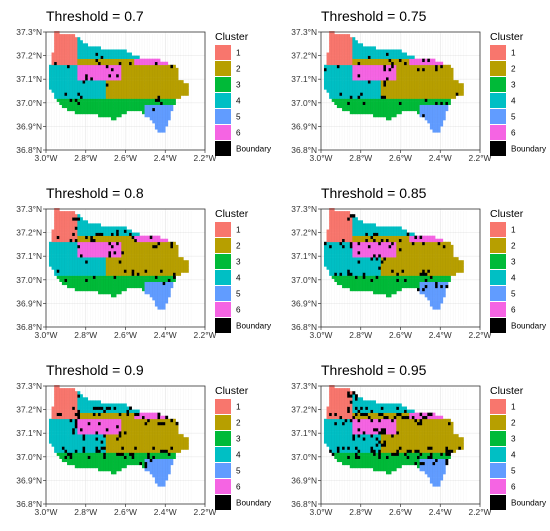  Describe the element at coordinates (513, 69) in the screenshot. I see `legend-label: 2` at that location.